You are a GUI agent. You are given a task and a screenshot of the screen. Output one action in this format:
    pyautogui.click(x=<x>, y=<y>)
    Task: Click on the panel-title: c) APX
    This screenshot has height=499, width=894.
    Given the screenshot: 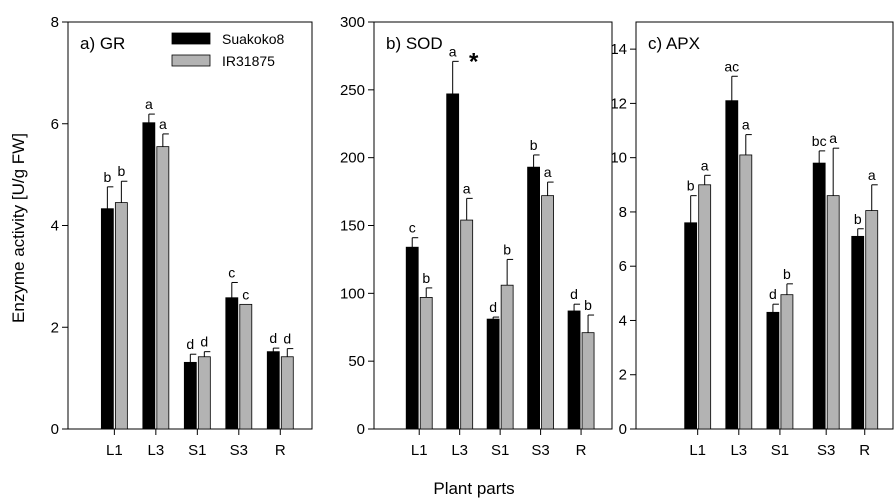 What is the action you would take?
    pyautogui.click(x=674, y=43)
    